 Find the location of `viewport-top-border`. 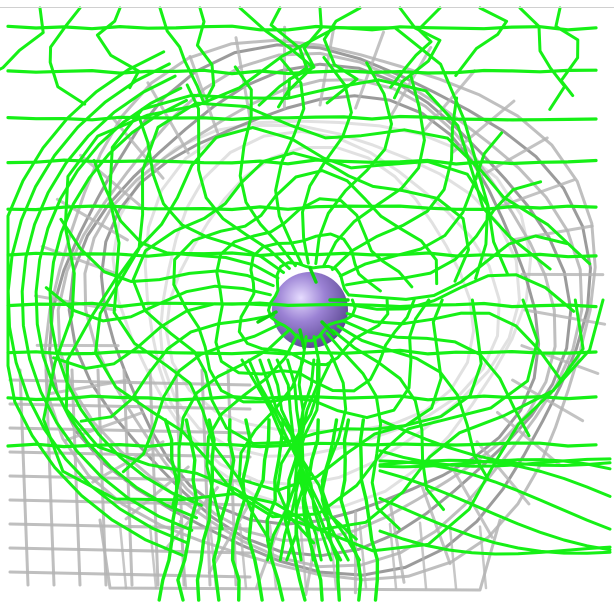

viewport-top-border is located at coordinates (307, 7).